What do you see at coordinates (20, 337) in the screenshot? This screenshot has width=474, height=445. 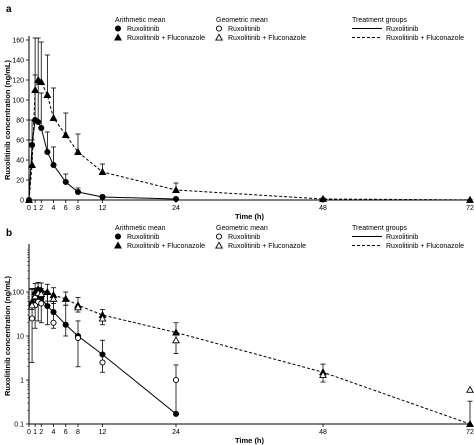 I see `y-tick-label: 10` at bounding box center [20, 337].